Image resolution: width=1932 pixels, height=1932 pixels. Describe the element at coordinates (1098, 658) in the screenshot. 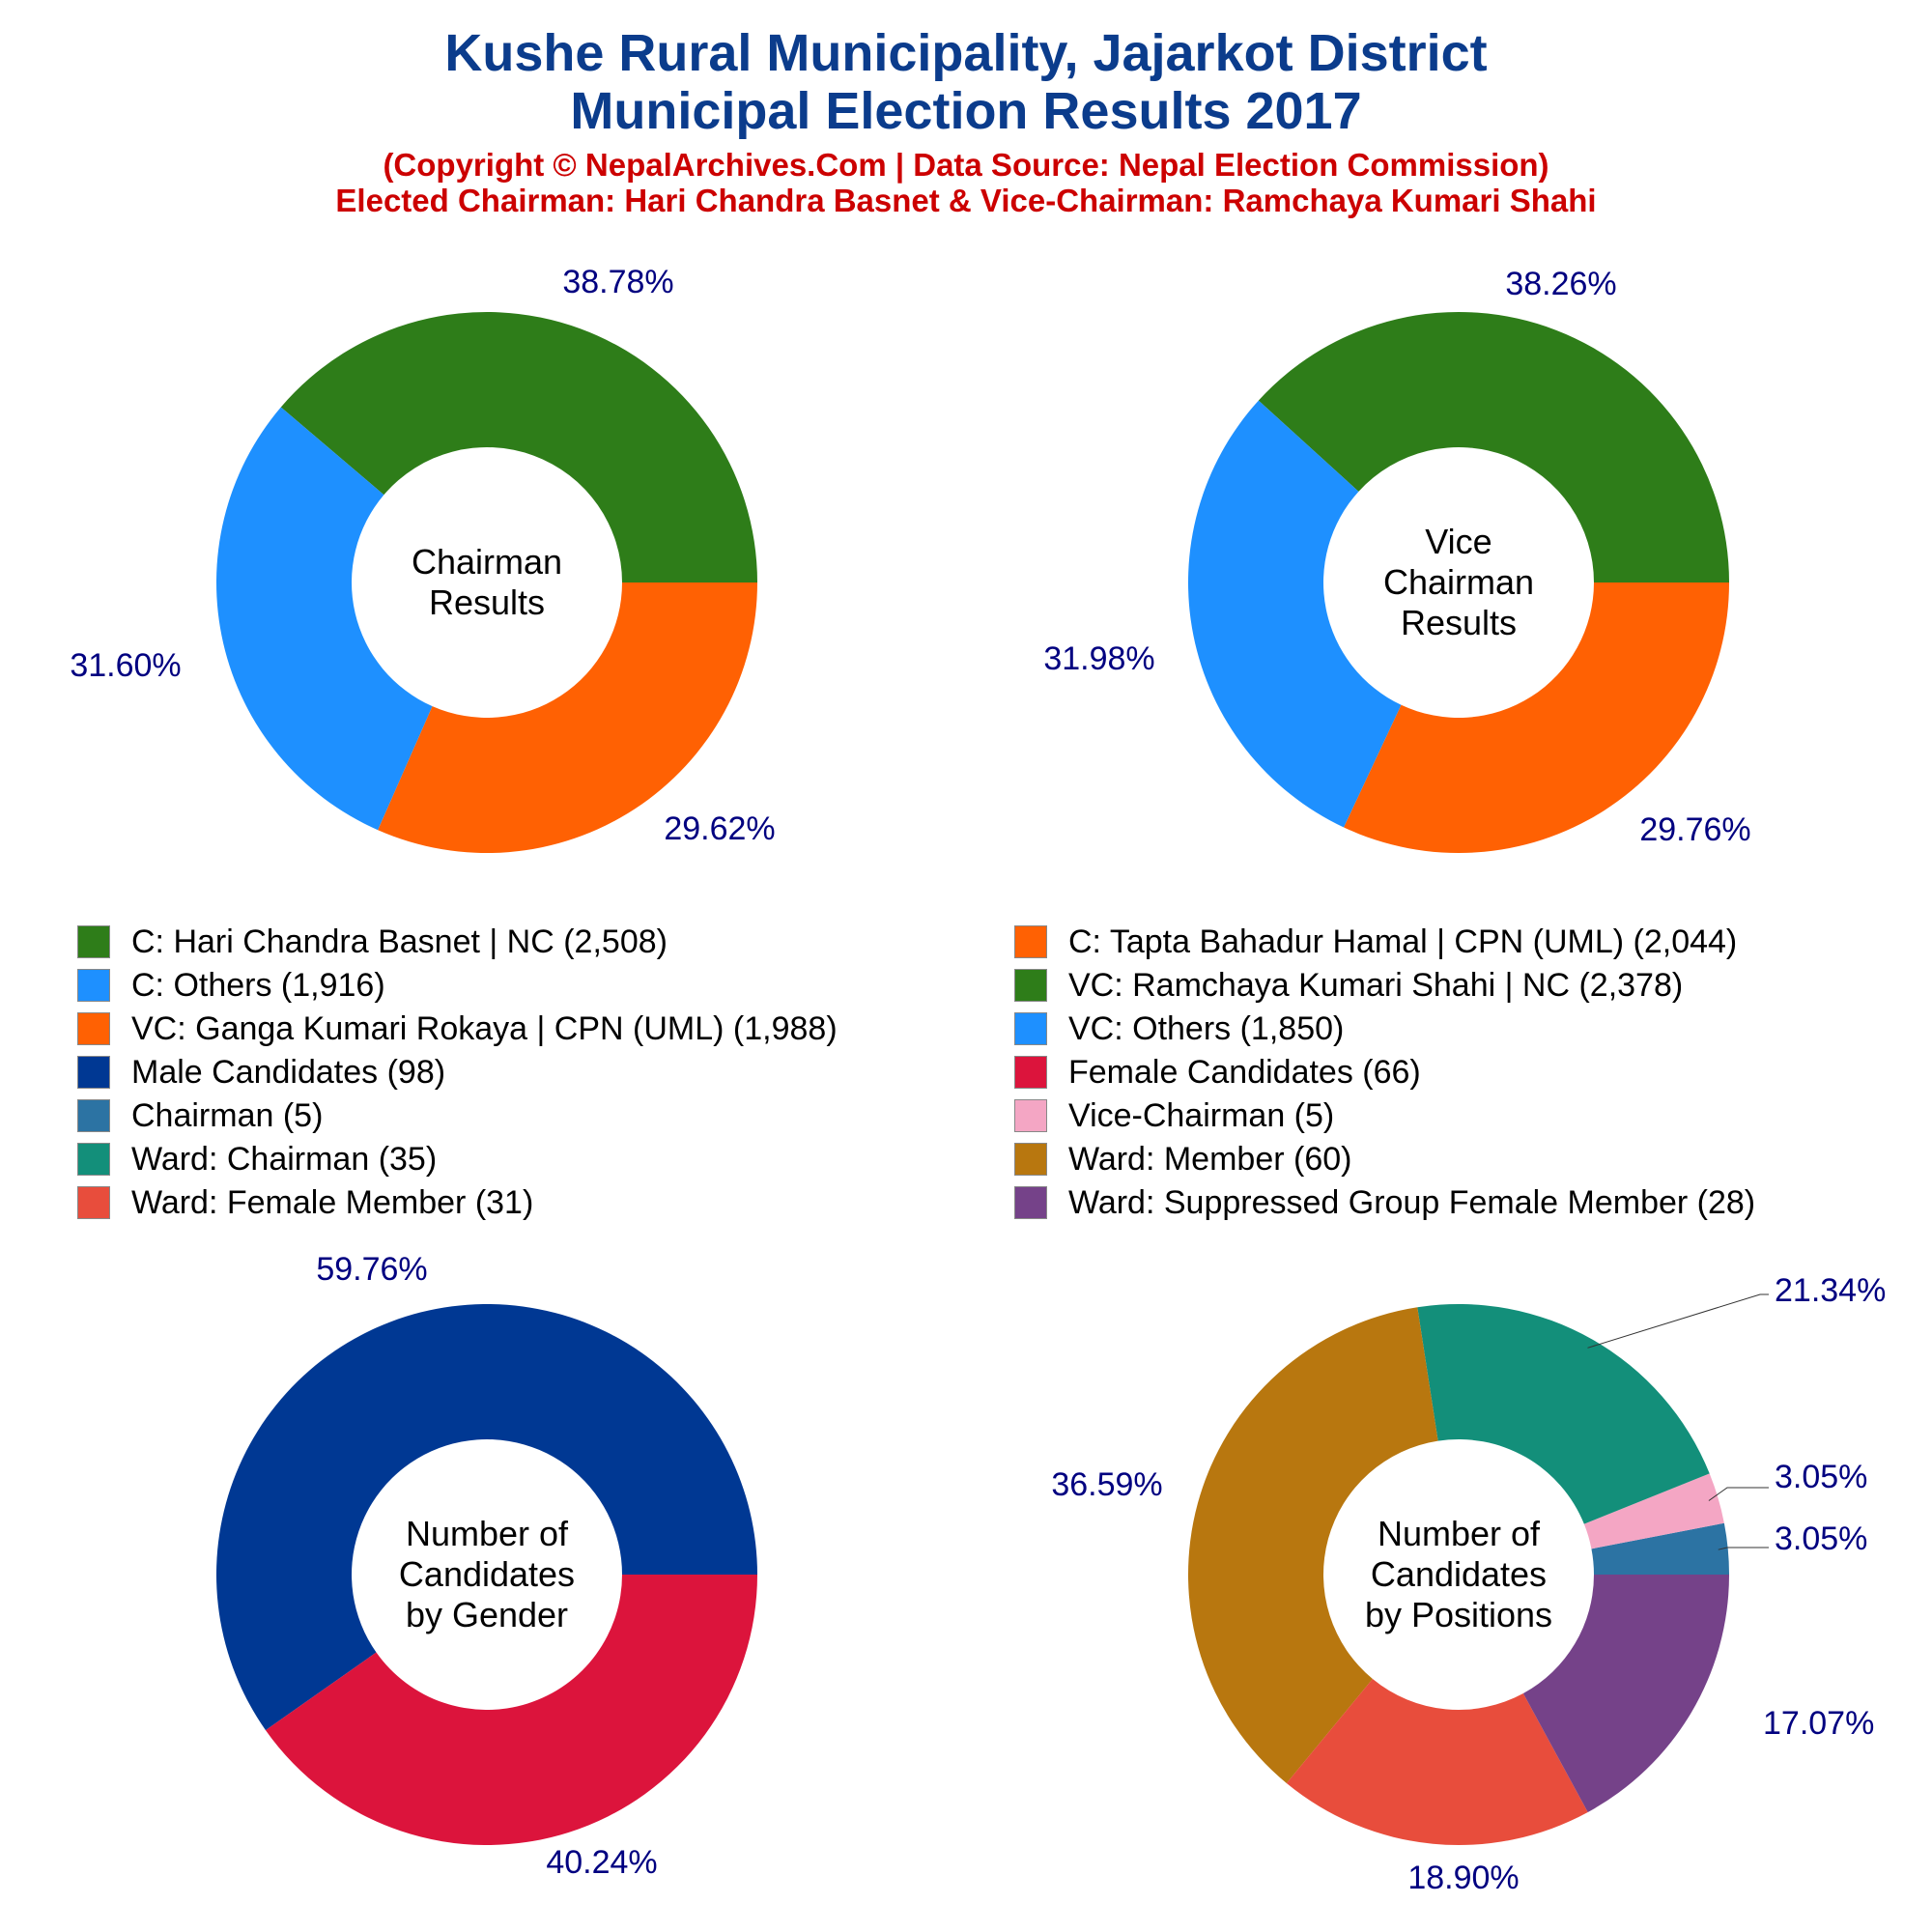

I see `slice-pct-label: 31.98%` at that location.